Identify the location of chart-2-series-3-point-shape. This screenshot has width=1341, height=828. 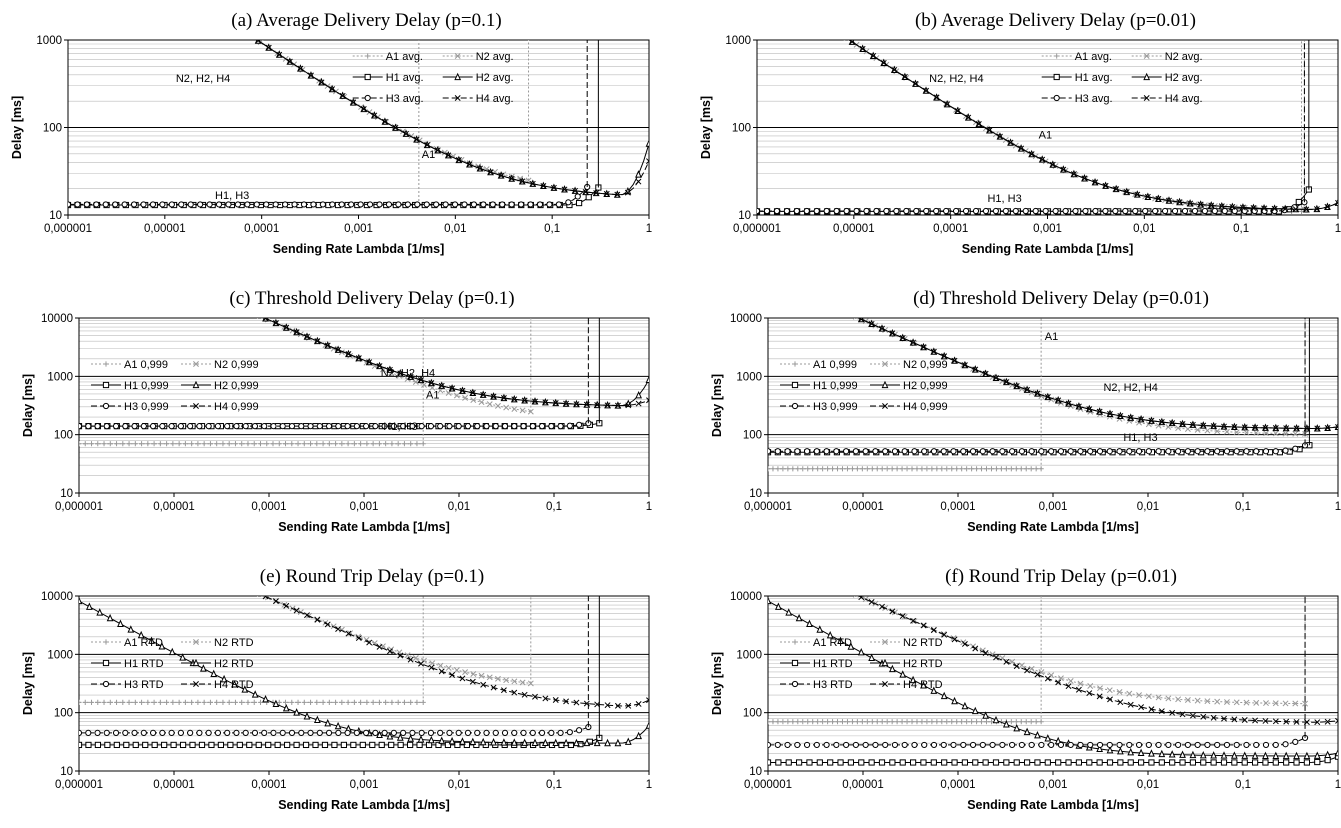
(130, 311).